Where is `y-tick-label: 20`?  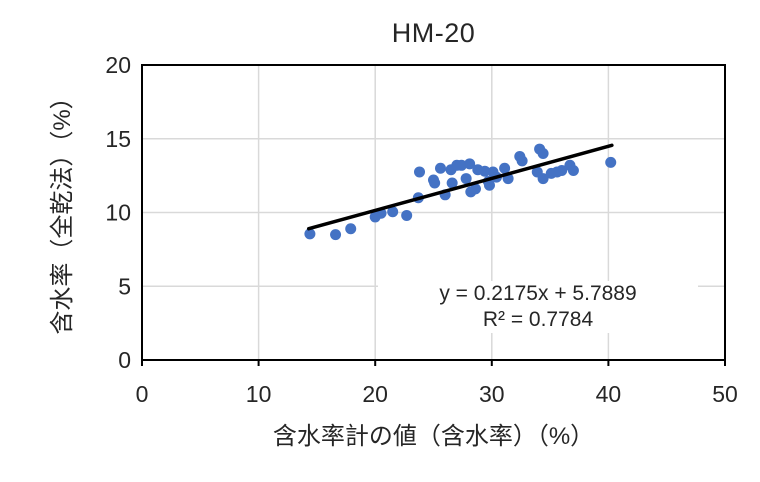 y-tick-label: 20 is located at coordinates (118, 65).